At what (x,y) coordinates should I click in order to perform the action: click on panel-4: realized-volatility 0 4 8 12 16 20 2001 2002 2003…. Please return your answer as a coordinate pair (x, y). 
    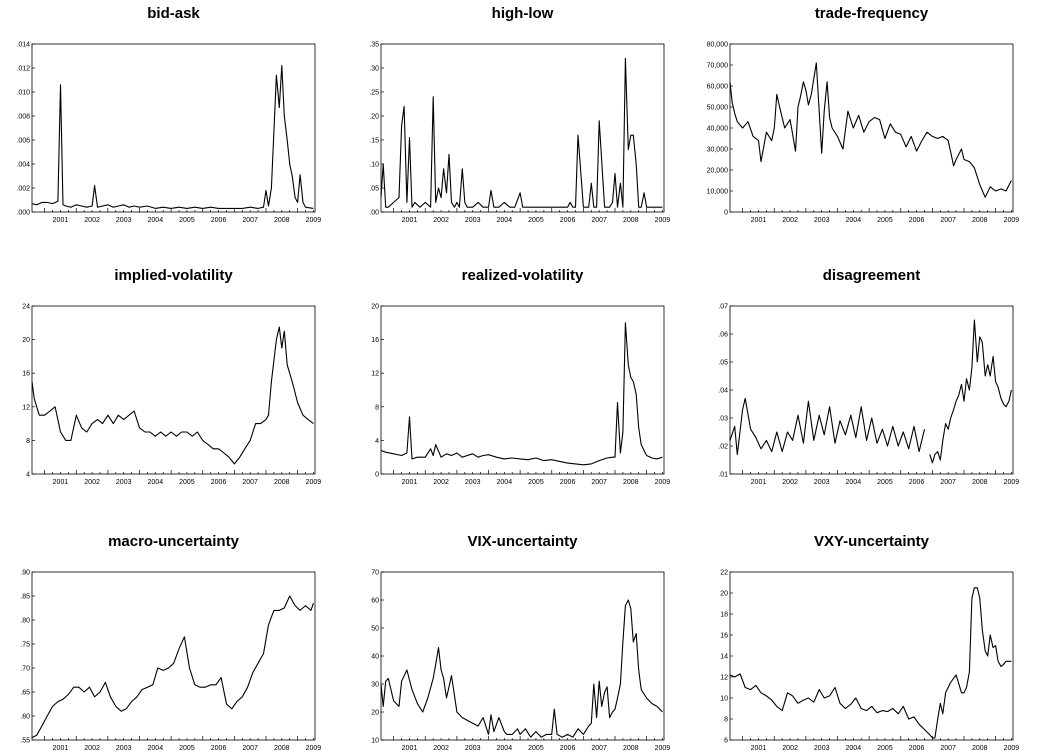
    Looking at the image, I should click on (520, 376).